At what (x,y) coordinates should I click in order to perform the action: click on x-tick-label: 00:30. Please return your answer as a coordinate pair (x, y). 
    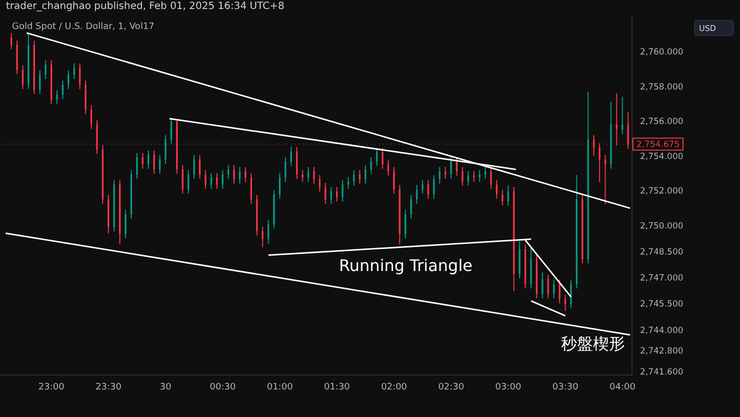
    Looking at the image, I should click on (223, 387).